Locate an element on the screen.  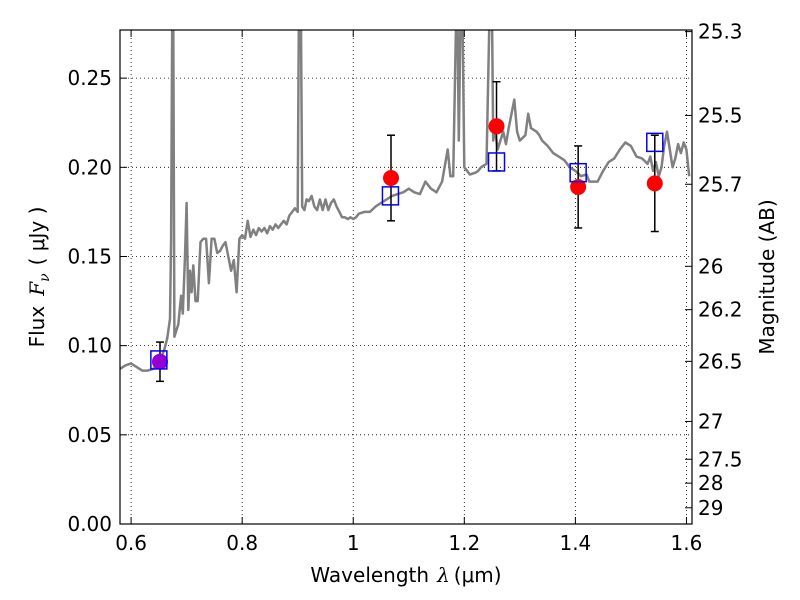
y-tick-label: 0.00 is located at coordinates (89, 524).